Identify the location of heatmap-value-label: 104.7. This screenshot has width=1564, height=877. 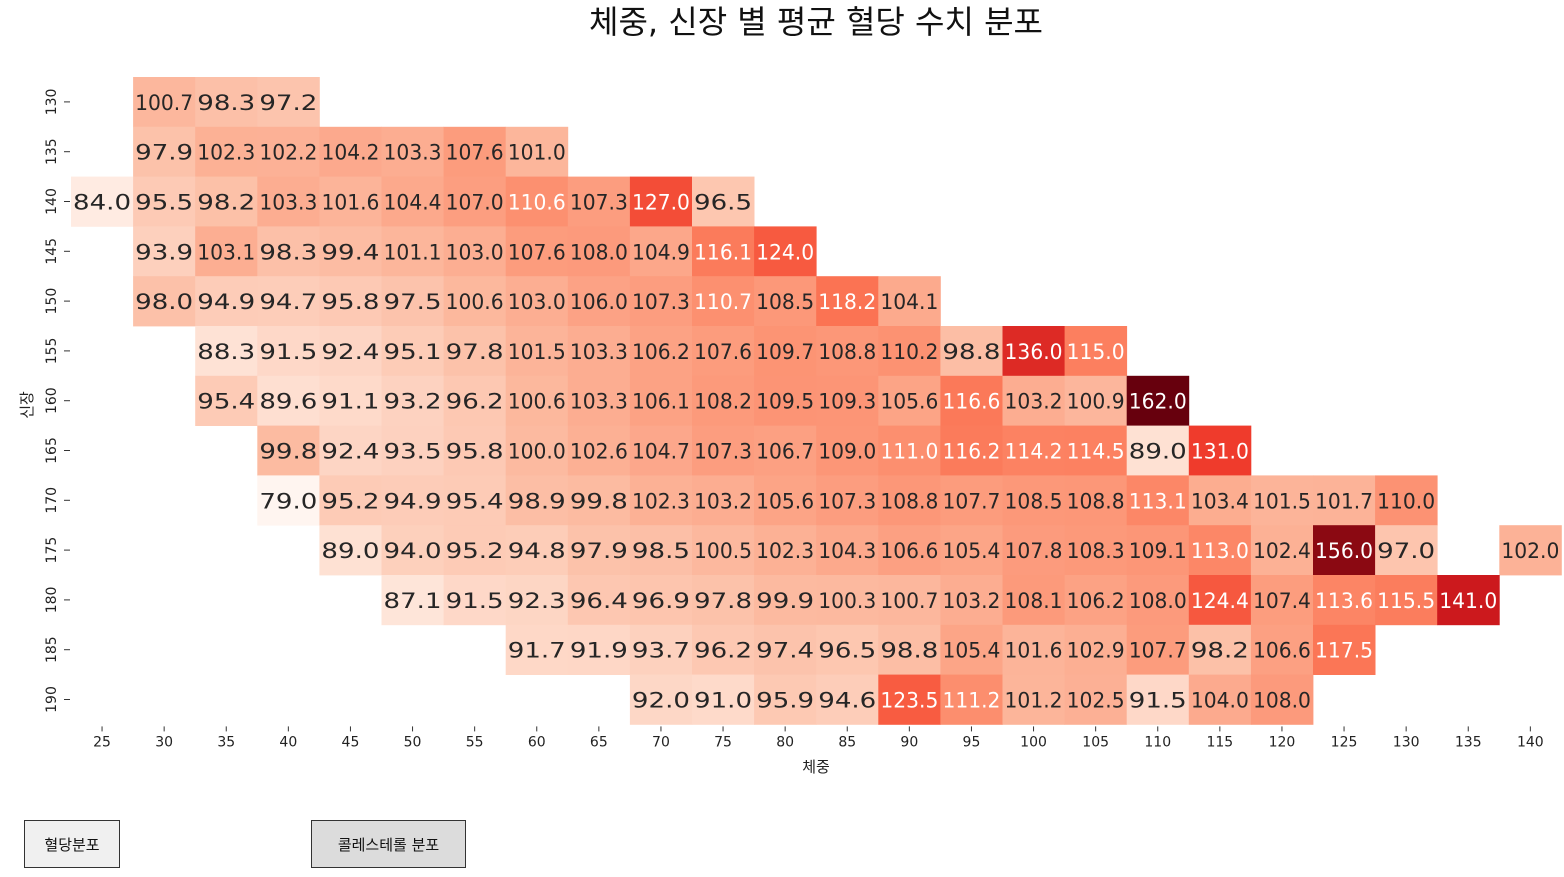
(661, 452).